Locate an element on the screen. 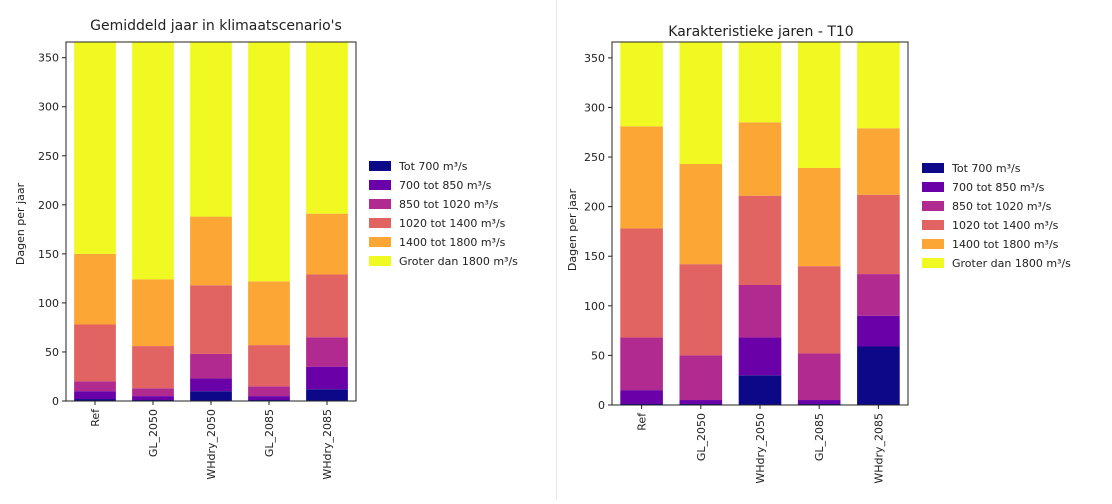 Image resolution: width=1112 pixels, height=504 pixels. panel-divider is located at coordinates (556, 250).